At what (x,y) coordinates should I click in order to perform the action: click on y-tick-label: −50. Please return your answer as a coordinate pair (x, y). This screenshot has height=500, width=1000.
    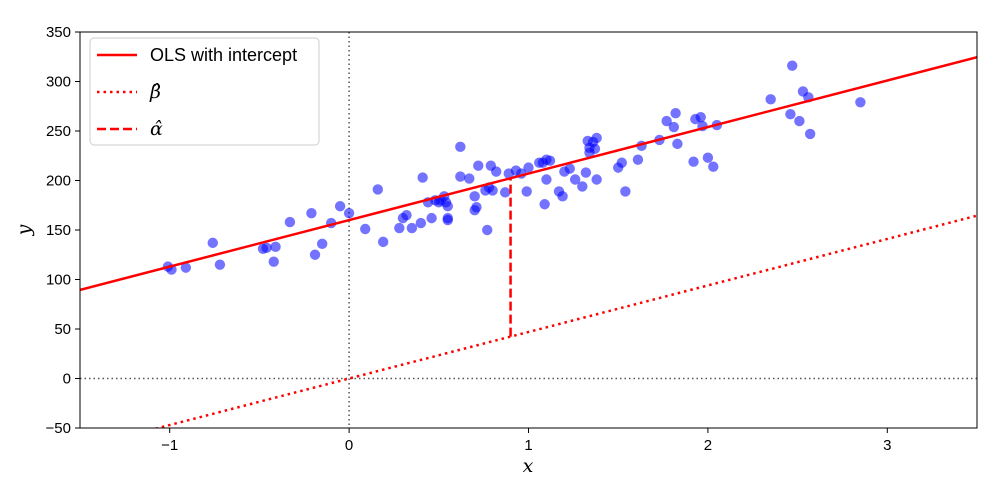
    Looking at the image, I should click on (58, 428).